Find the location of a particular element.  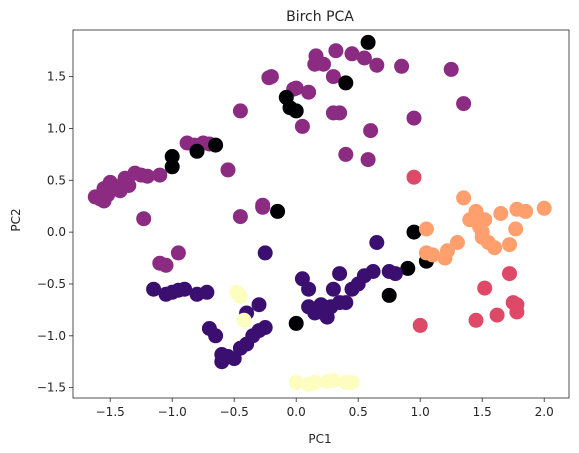

y-tick-label: 0.0 is located at coordinates (56, 232).